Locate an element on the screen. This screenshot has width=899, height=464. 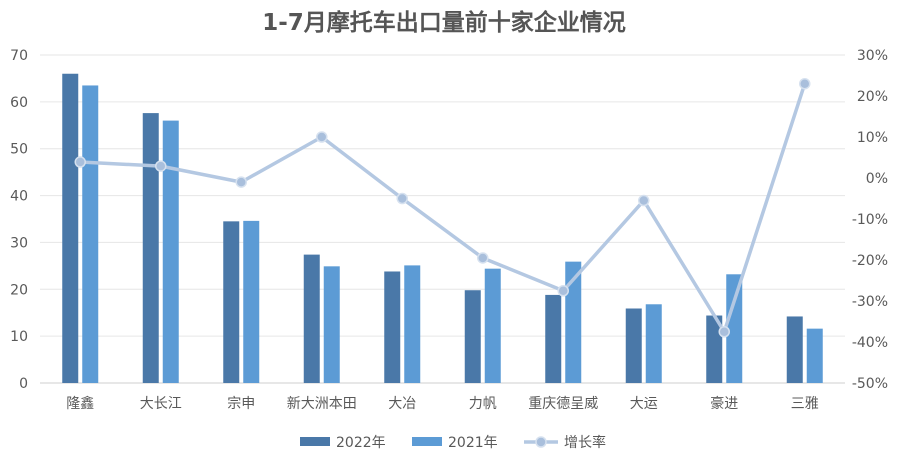
category-label: 大长江 is located at coordinates (161, 404).